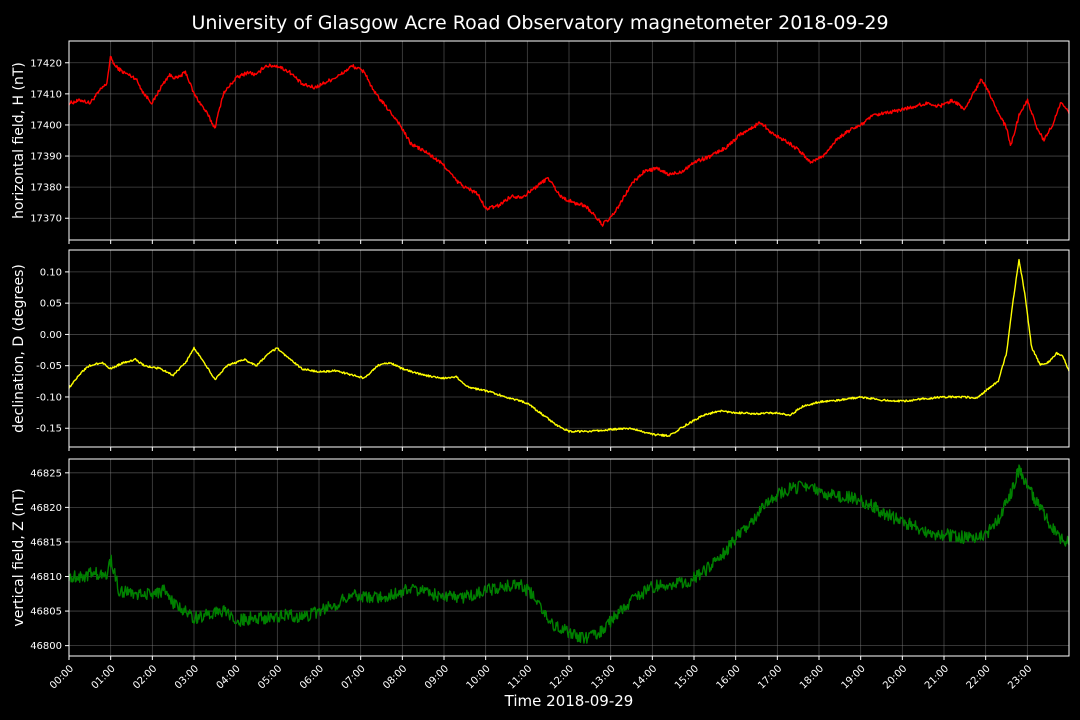  Describe the element at coordinates (46, 125) in the screenshot. I see `y-tick-label-h: 17400` at that location.